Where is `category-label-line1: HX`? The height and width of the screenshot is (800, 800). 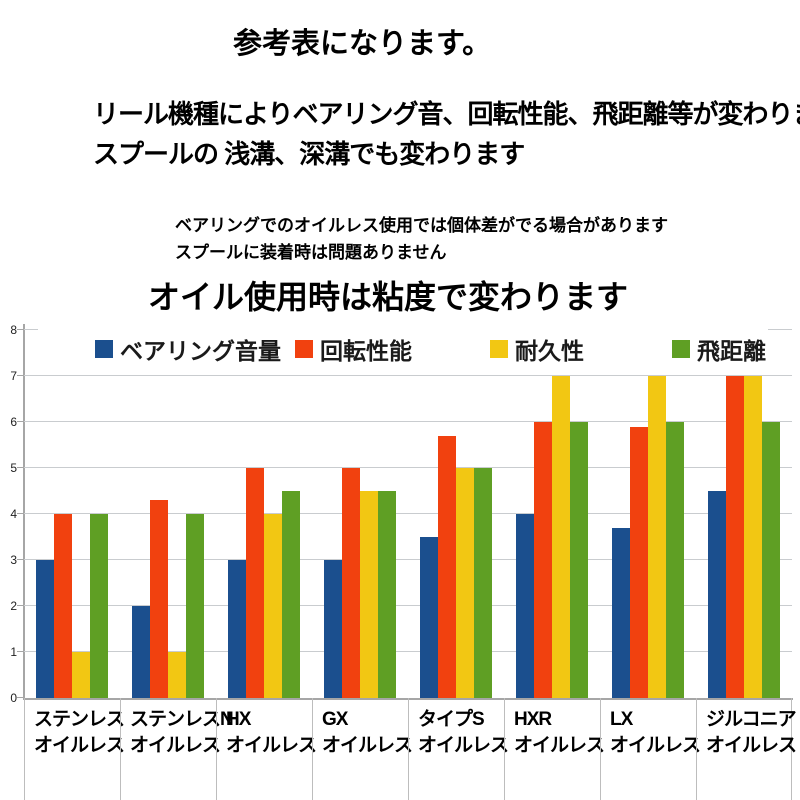
category-label-line1: HX is located at coordinates (238, 719).